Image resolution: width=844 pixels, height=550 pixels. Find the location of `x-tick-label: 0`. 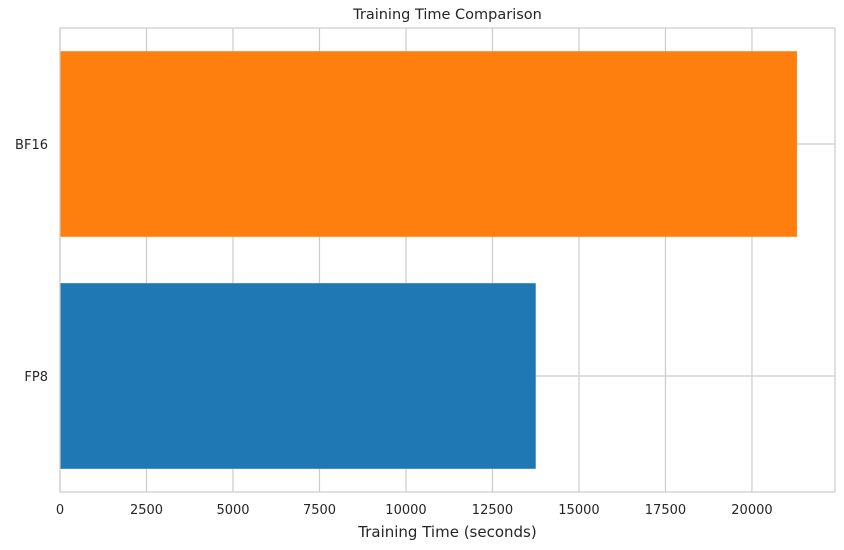

x-tick-label: 0 is located at coordinates (60, 510).